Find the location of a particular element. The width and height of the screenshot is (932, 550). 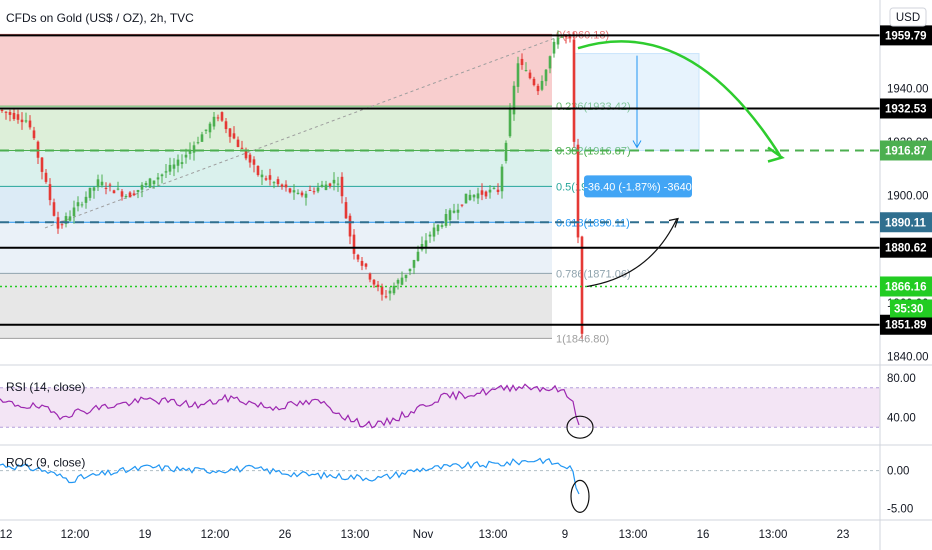

roc-pane: ROC (9, close) is located at coordinates (440, 484).